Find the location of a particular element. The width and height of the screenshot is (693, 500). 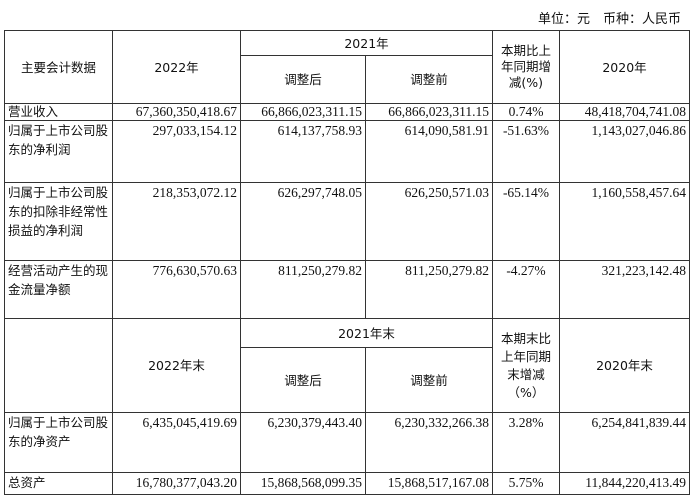

row-label: 经营活动产生的现金流量净额 is located at coordinates (58, 289).